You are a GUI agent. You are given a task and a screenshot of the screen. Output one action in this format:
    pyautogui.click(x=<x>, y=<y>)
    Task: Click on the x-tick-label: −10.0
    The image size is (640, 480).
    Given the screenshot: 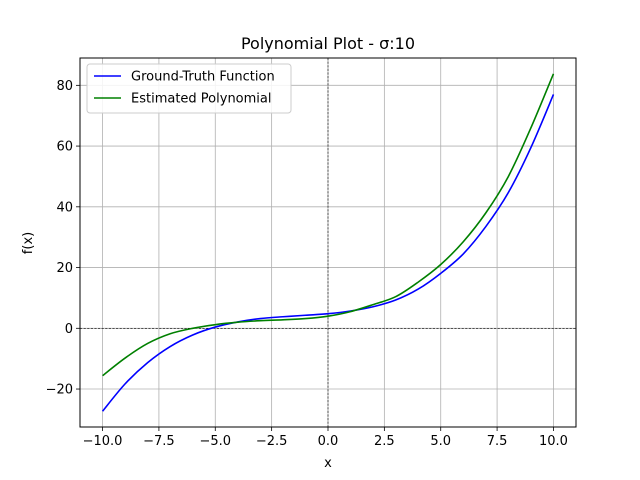 What is the action you would take?
    pyautogui.click(x=103, y=441)
    